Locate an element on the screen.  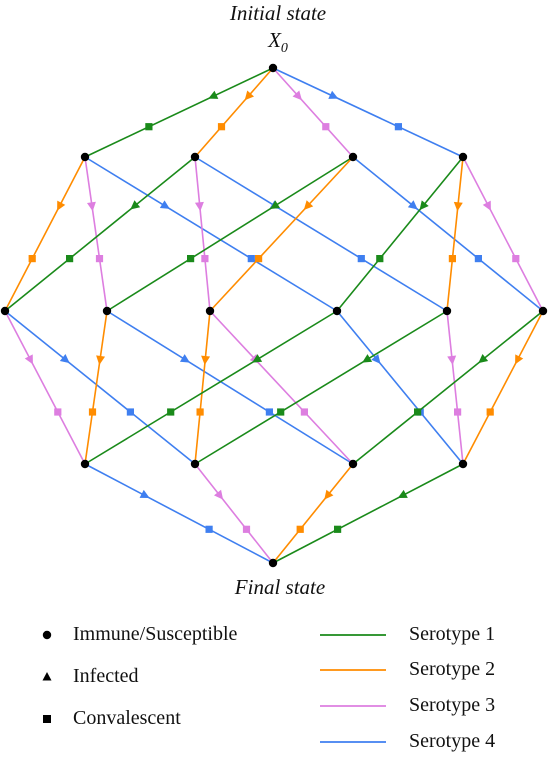
legend-triangle-marker is located at coordinates (47, 676).